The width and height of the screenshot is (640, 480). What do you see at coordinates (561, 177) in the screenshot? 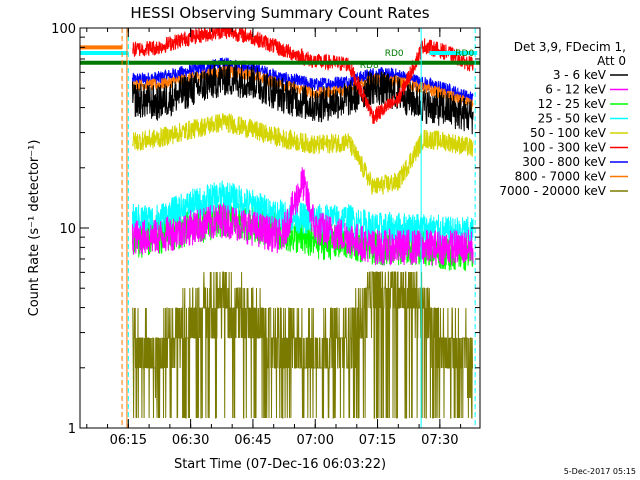
I see `legend-entry-label-7: 800 - 7000 keV` at bounding box center [561, 177].